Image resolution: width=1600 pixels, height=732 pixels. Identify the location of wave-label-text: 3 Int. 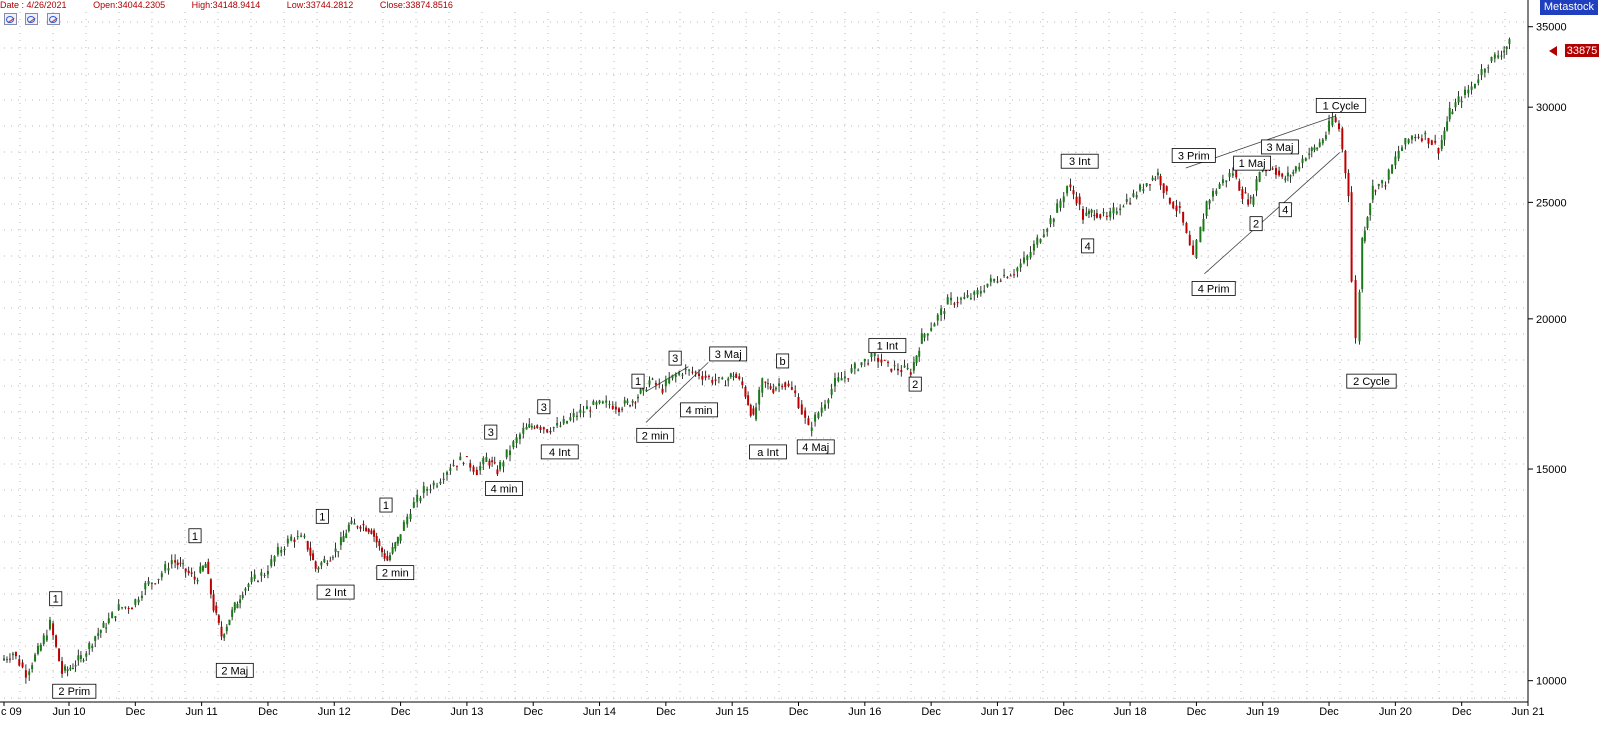
(1079, 162).